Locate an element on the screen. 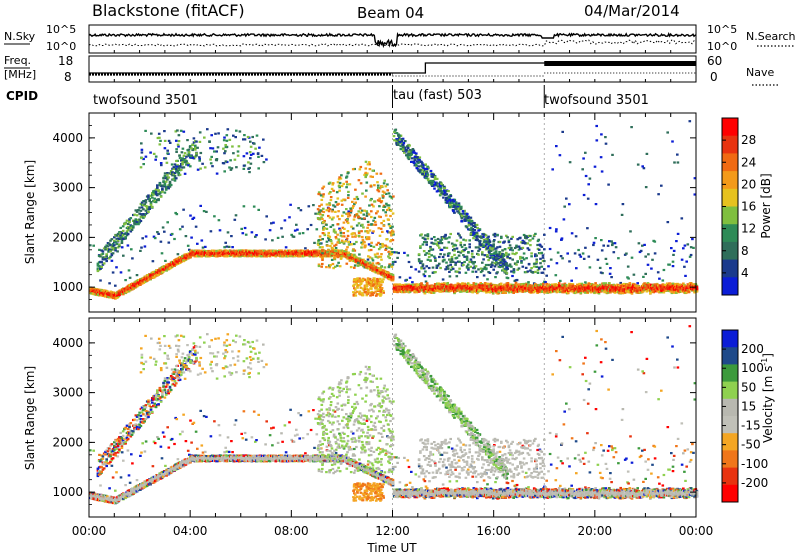 This screenshot has height=554, width=800. freq-tick-bottom: 8 is located at coordinates (68, 77).